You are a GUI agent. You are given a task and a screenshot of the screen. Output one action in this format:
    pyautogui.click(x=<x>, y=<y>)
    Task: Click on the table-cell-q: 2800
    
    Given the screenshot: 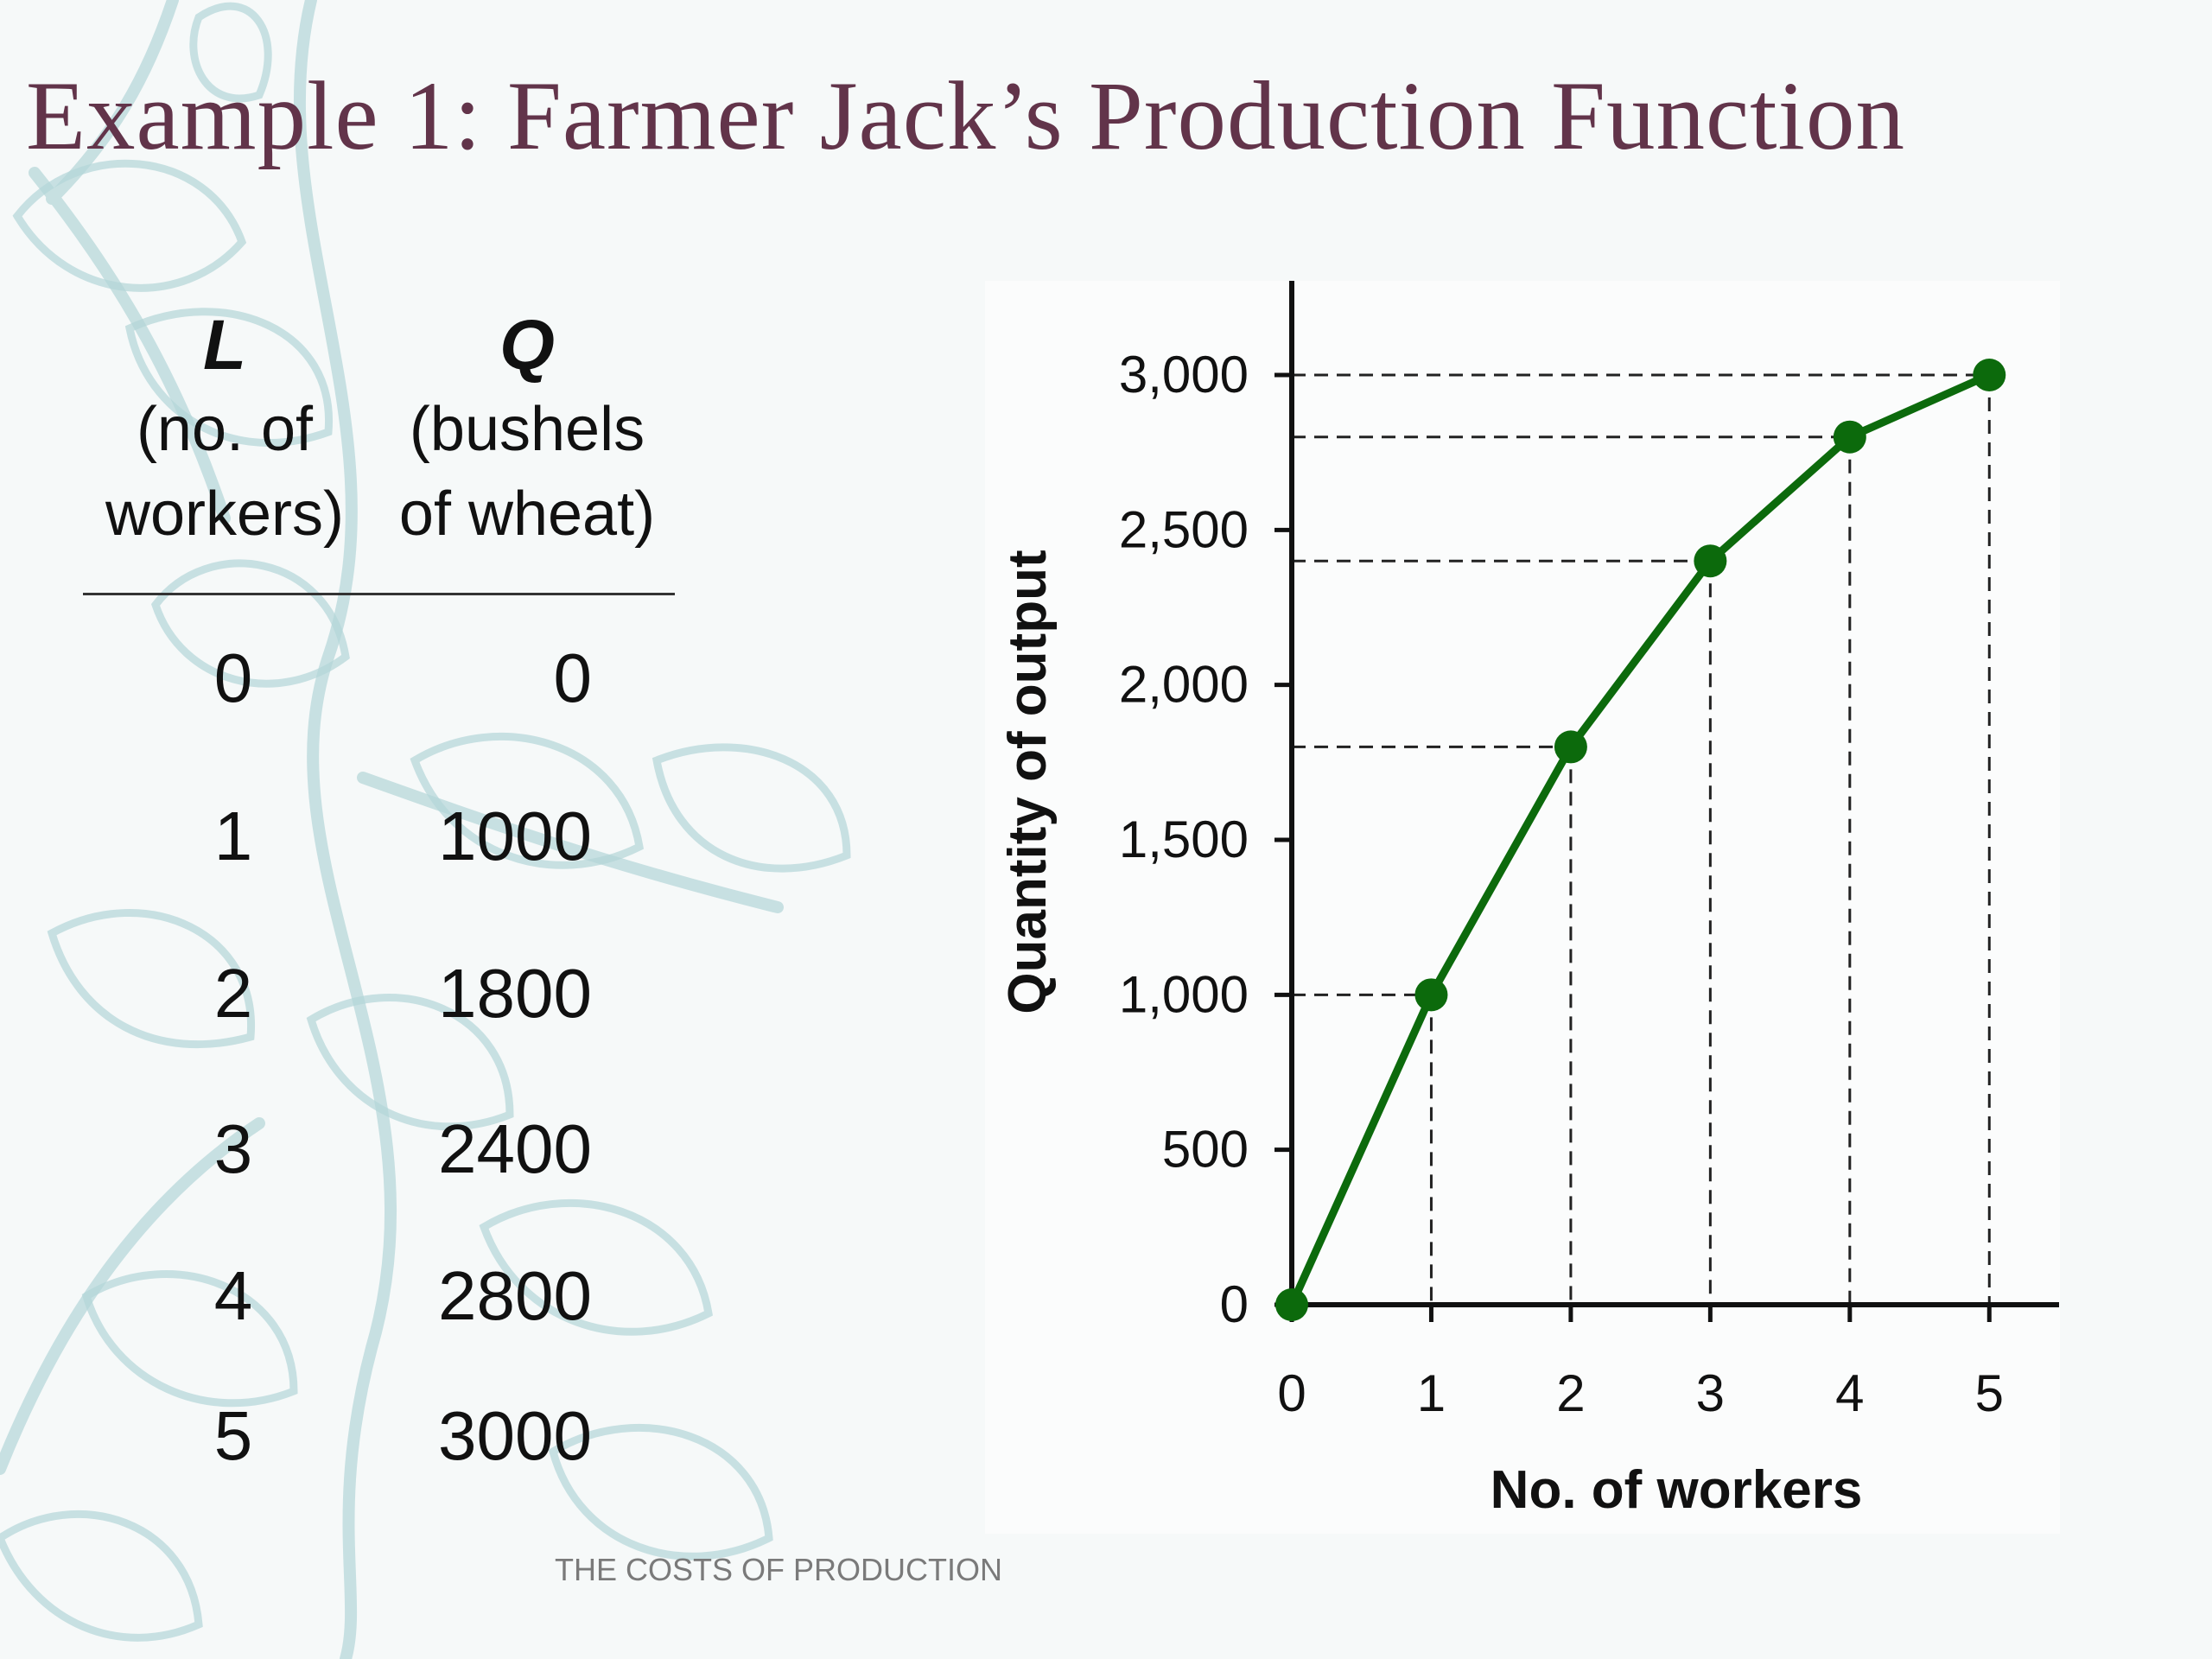 What is the action you would take?
    pyautogui.click(x=515, y=1295)
    